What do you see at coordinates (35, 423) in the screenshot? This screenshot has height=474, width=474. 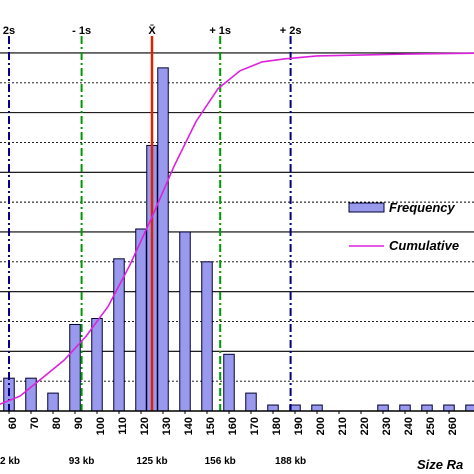 I see `x-tick-label: 70` at bounding box center [35, 423].